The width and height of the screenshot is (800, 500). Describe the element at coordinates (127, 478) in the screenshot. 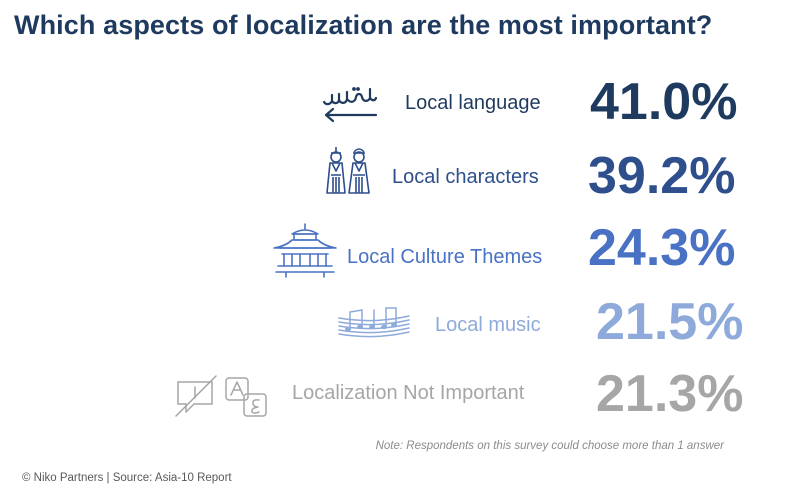

I see `source-footer: © Niko Partners | Source: Asia-10 Report` at that location.